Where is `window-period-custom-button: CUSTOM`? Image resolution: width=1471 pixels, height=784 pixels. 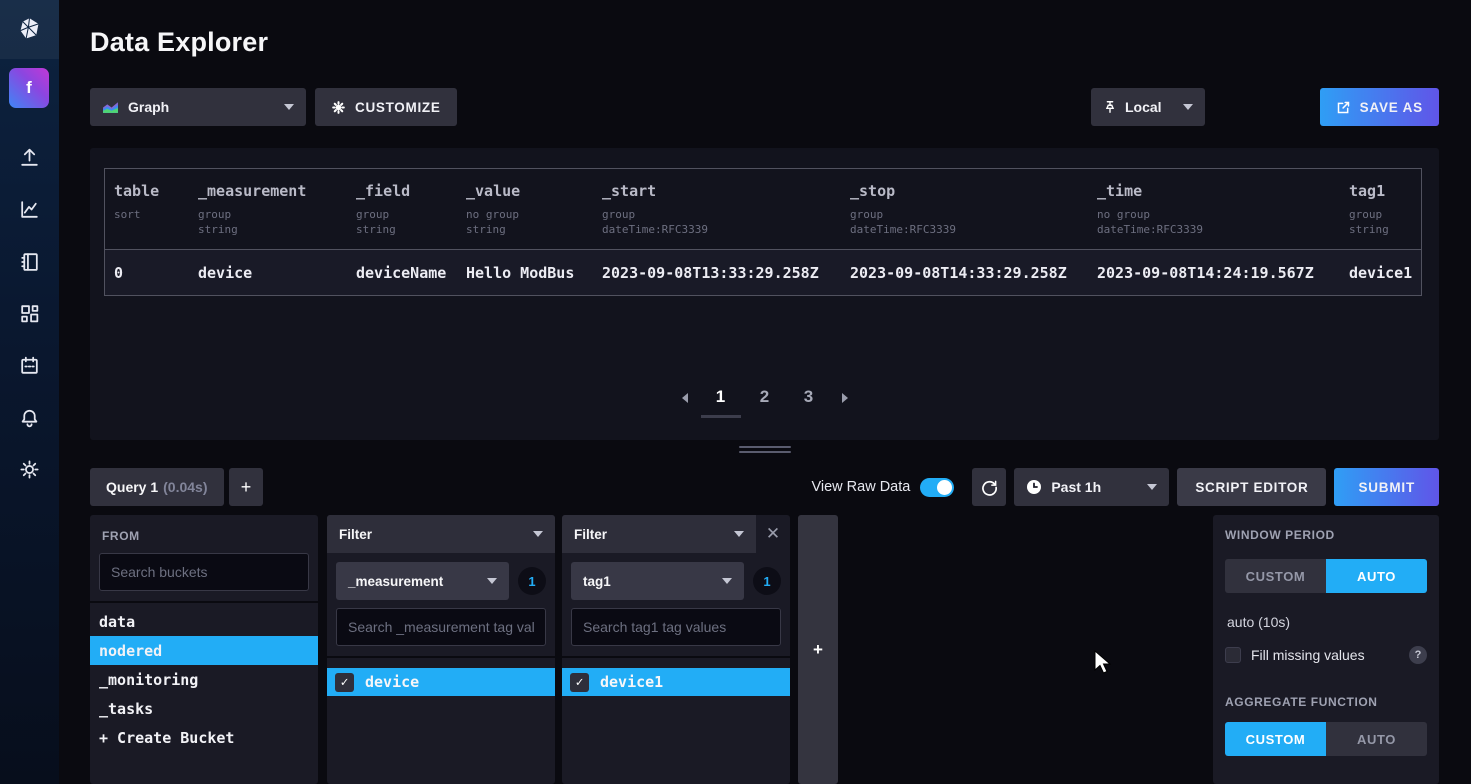 window-period-custom-button: CUSTOM is located at coordinates (1275, 576).